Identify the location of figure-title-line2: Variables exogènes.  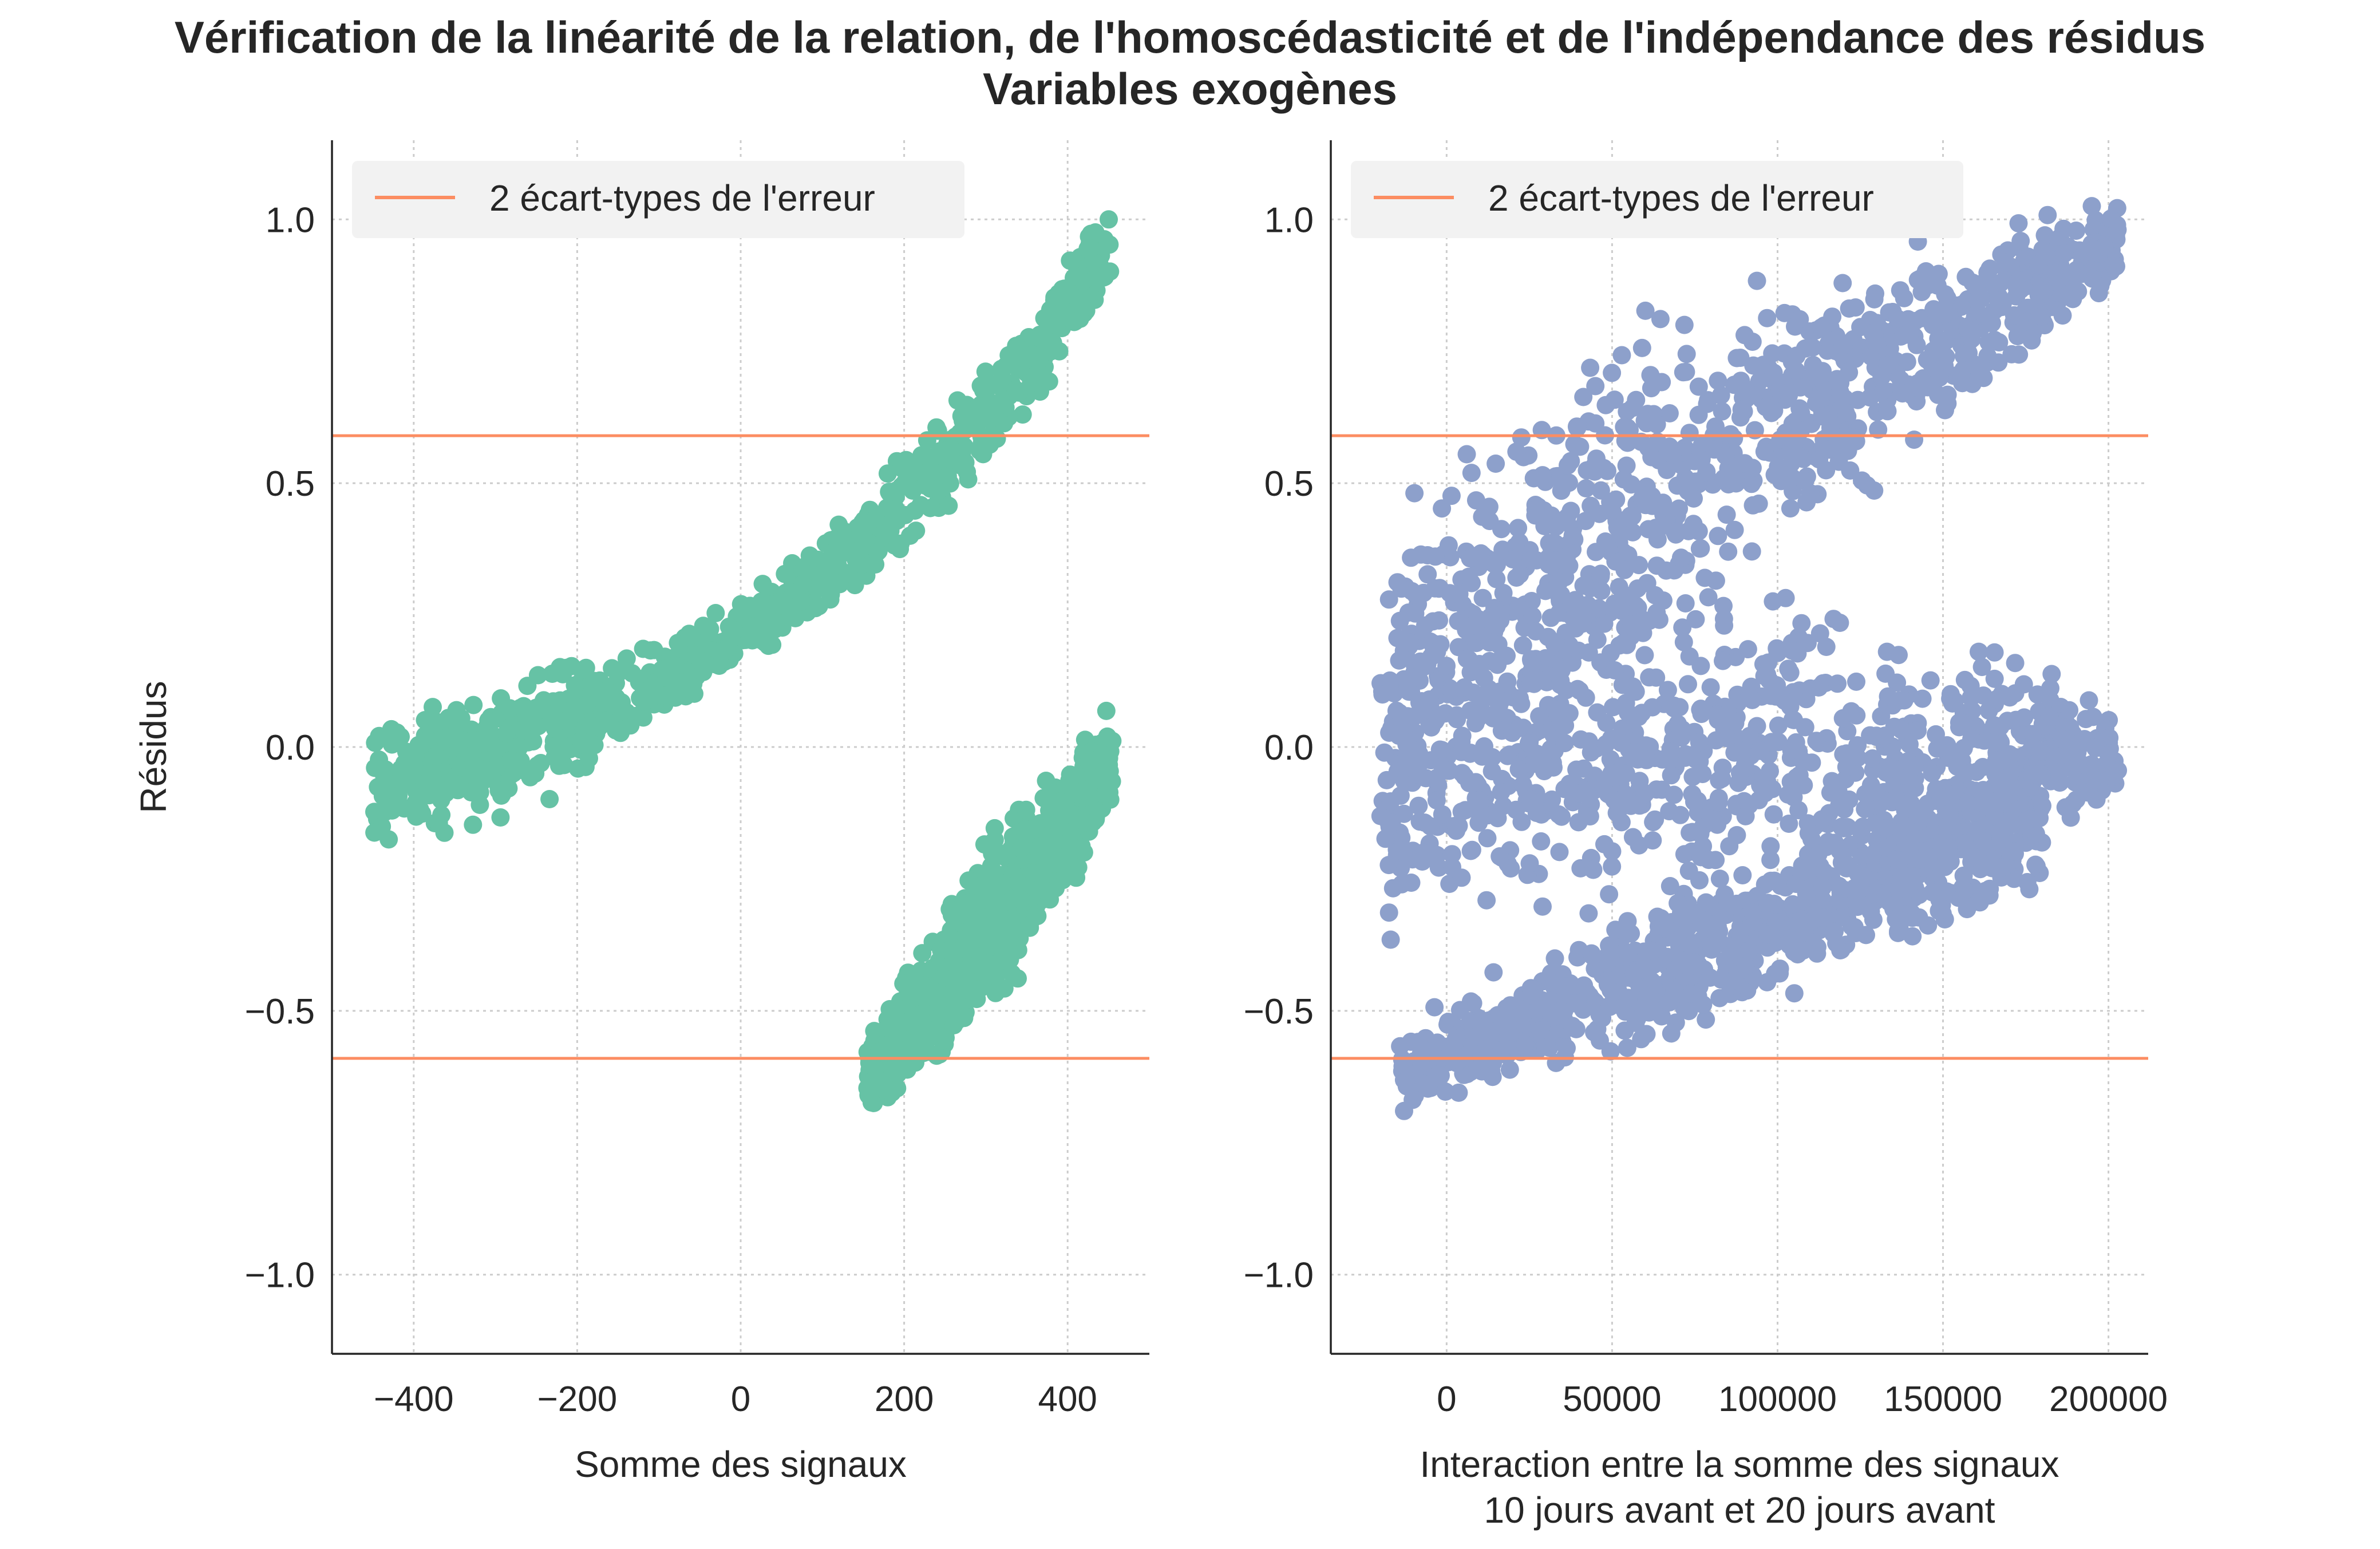
(1190, 89).